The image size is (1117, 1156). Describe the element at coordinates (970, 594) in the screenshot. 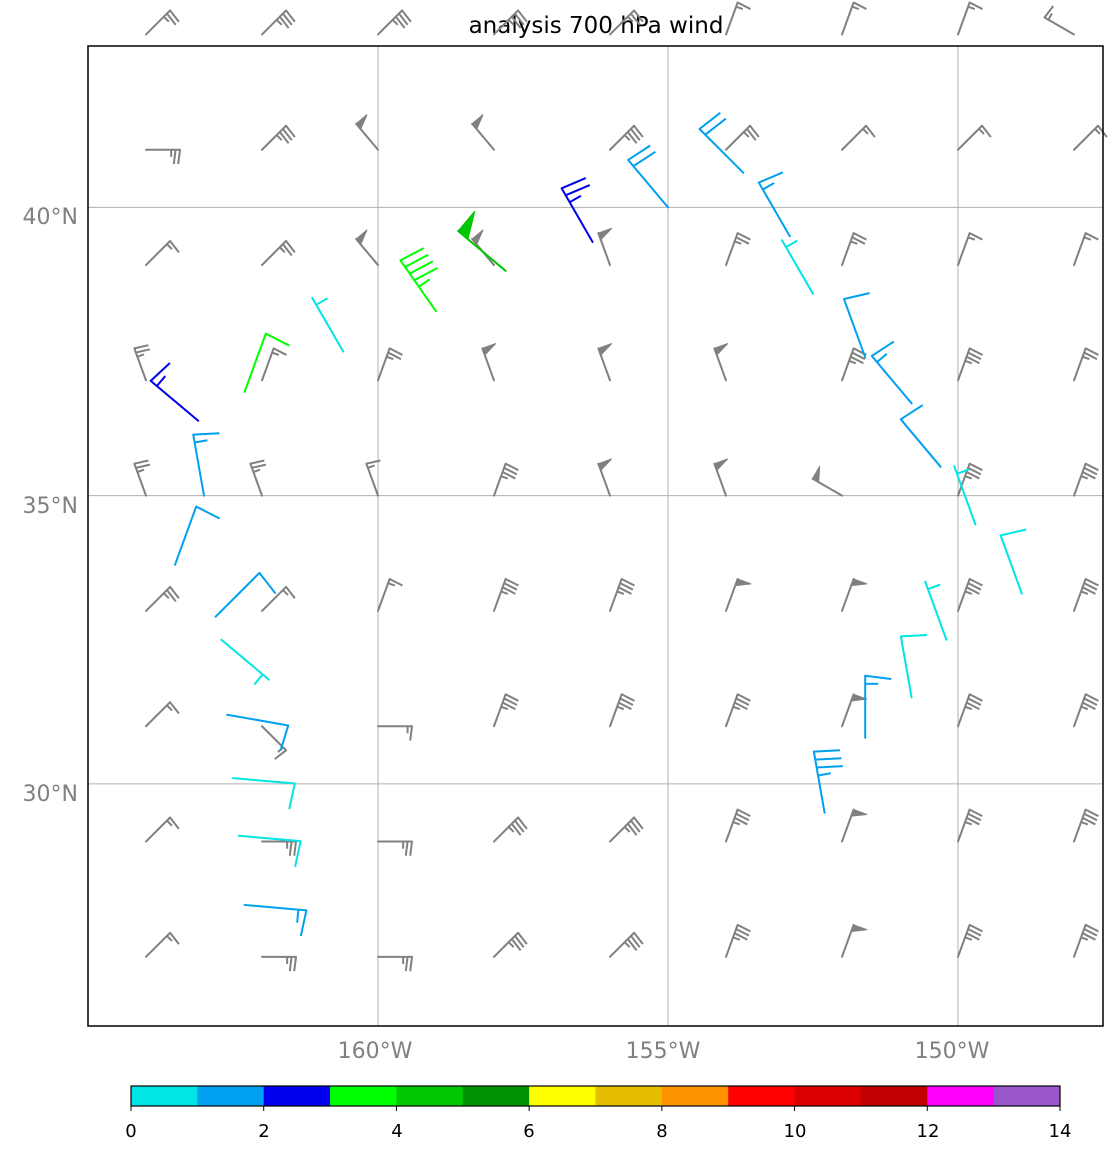

I see `bg-barb-r5-c7` at that location.